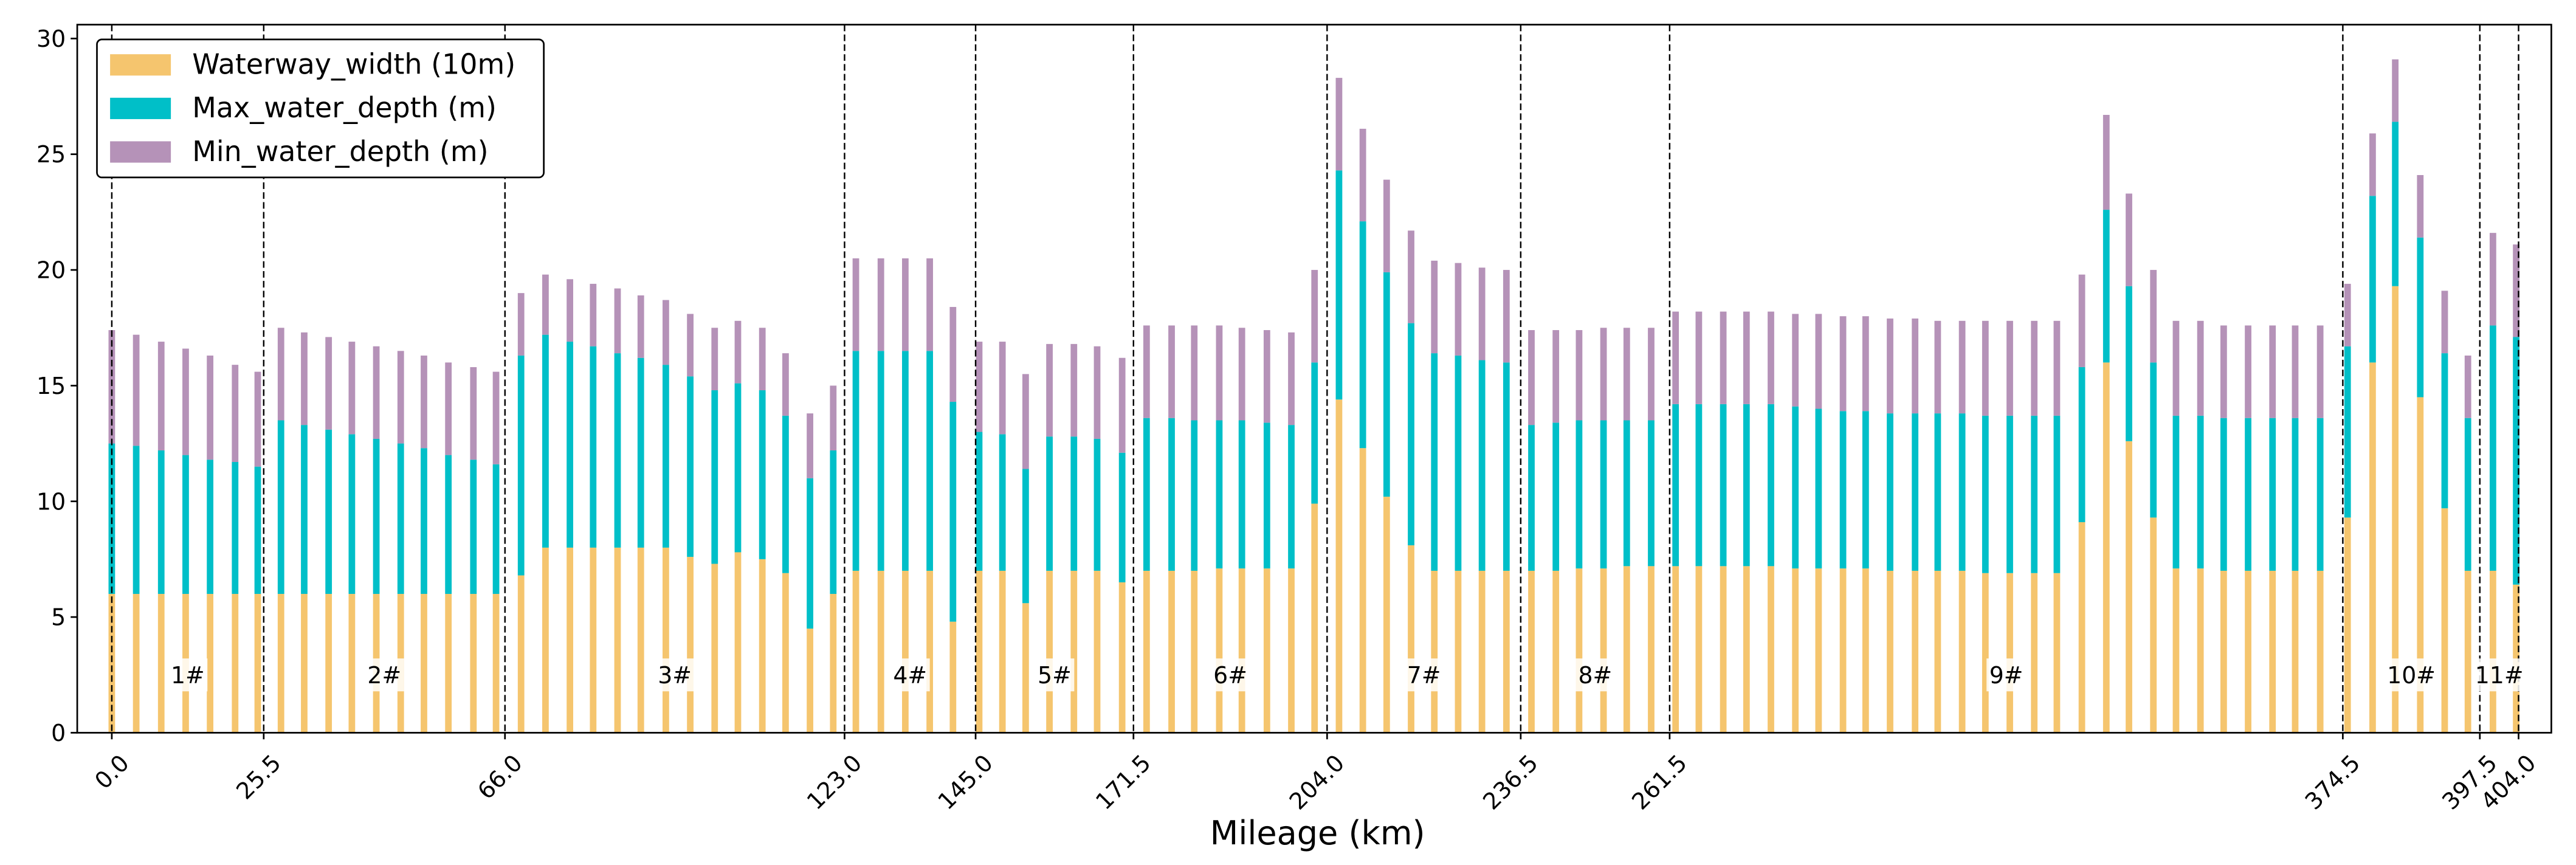 The height and width of the screenshot is (865, 2576). I want to click on x-tick-label: 145.0, so click(965, 782).